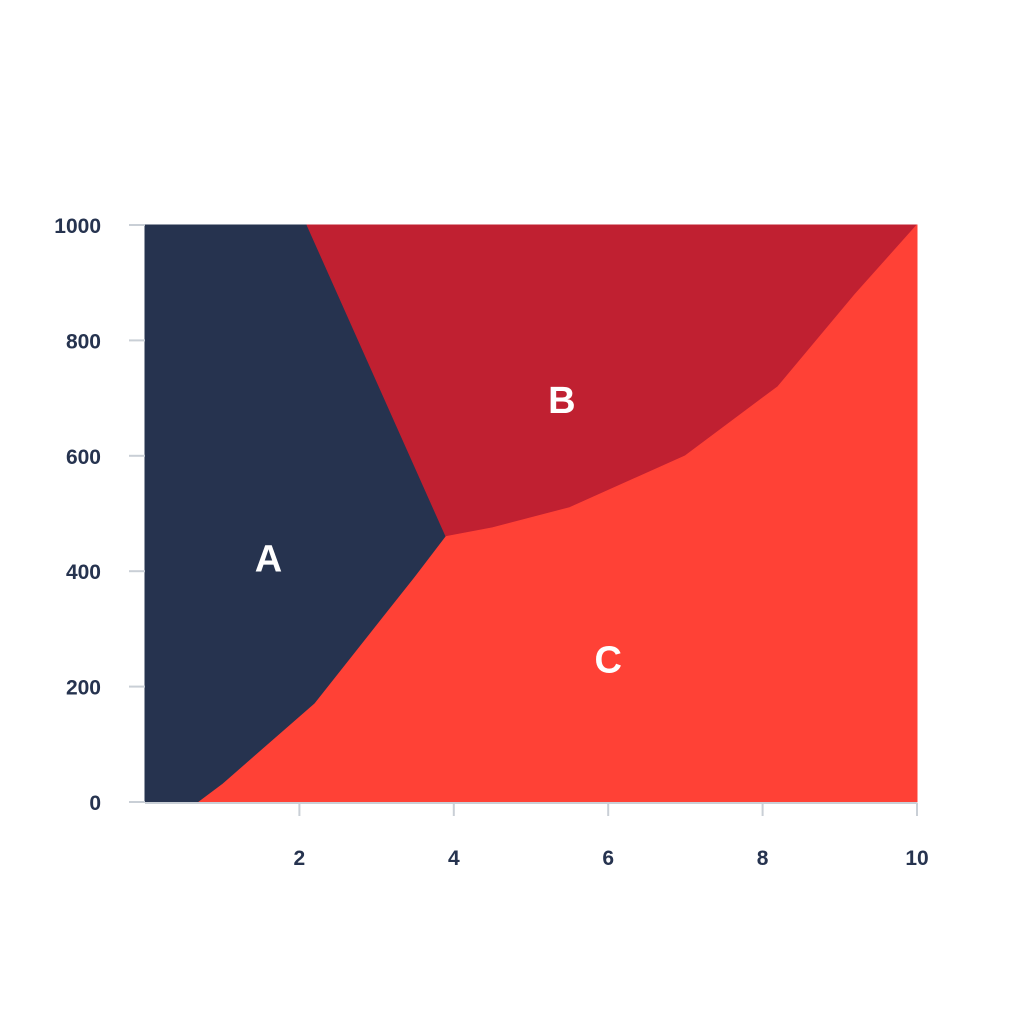 The image size is (1020, 1020). What do you see at coordinates (83, 572) in the screenshot?
I see `y-tick-label: 400` at bounding box center [83, 572].